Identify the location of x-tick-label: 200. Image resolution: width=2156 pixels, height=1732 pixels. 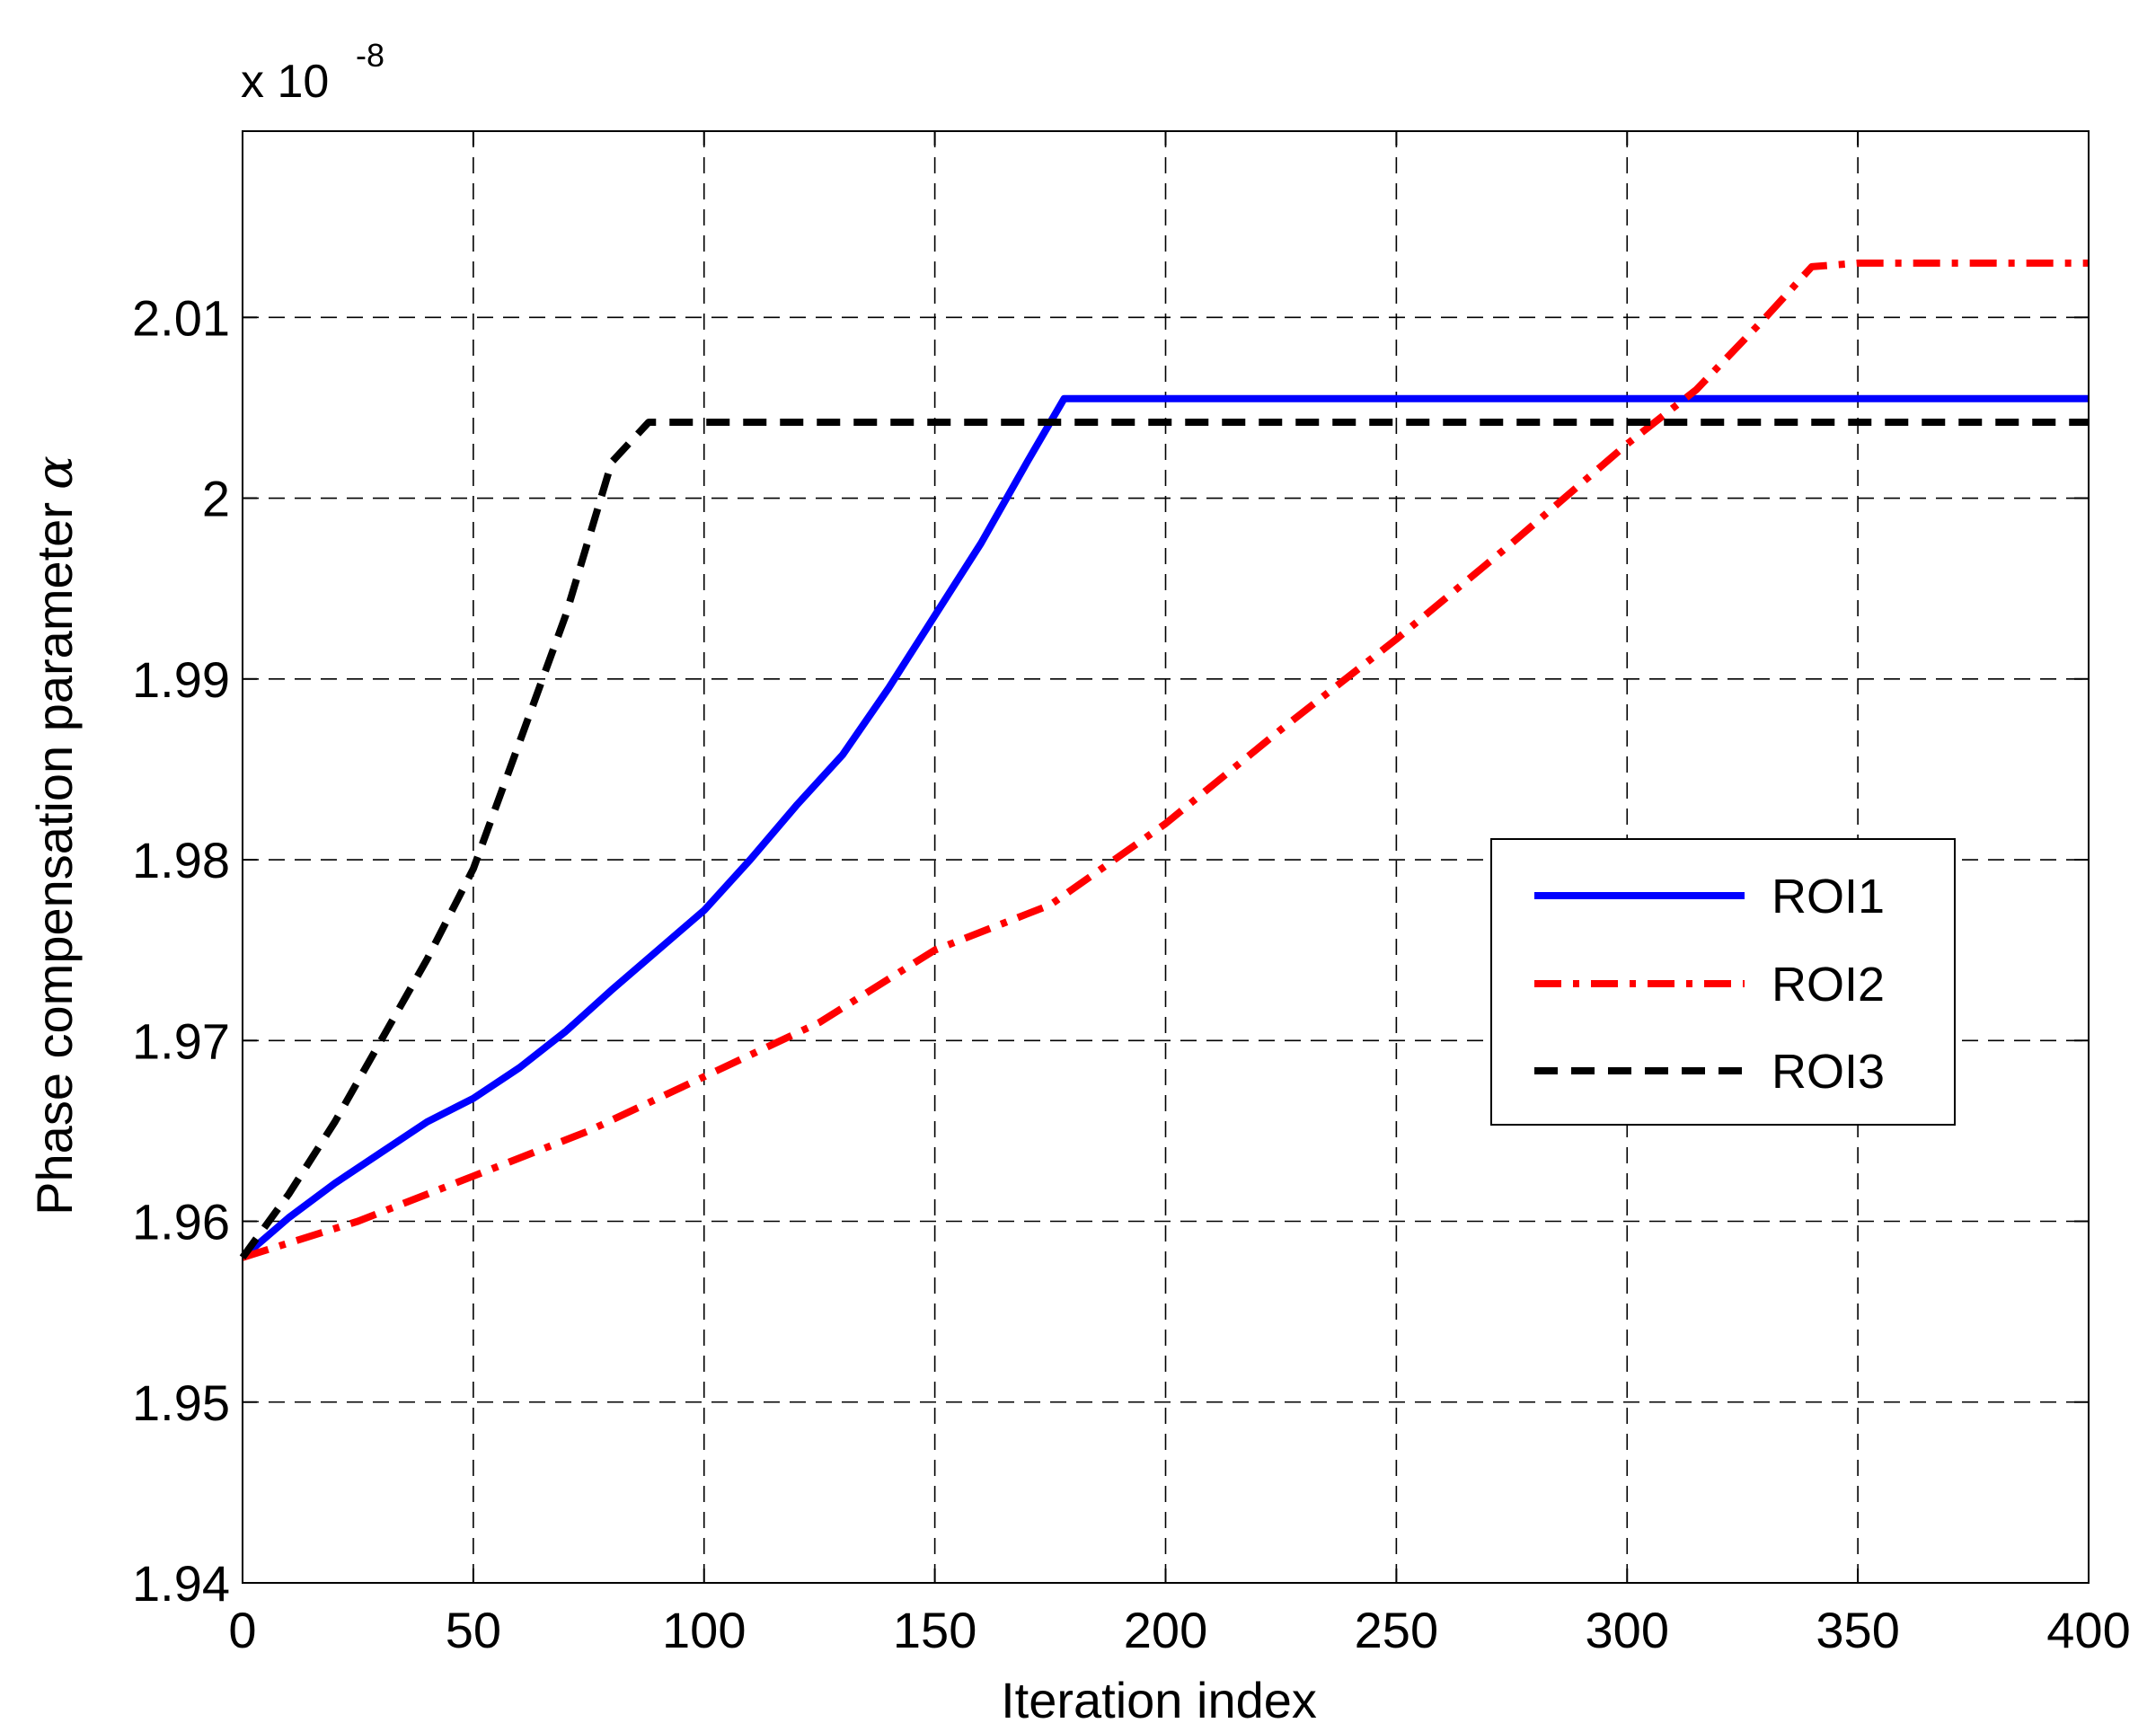
(1165, 1630).